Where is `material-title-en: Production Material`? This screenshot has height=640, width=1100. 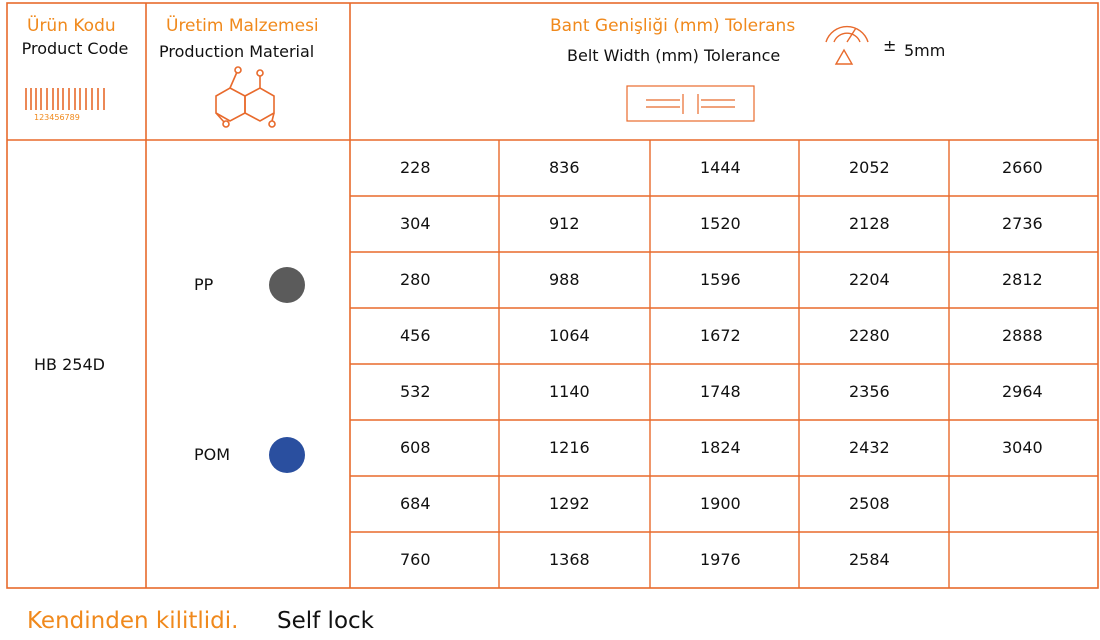
material-title-en: Production Material is located at coordinates (237, 51).